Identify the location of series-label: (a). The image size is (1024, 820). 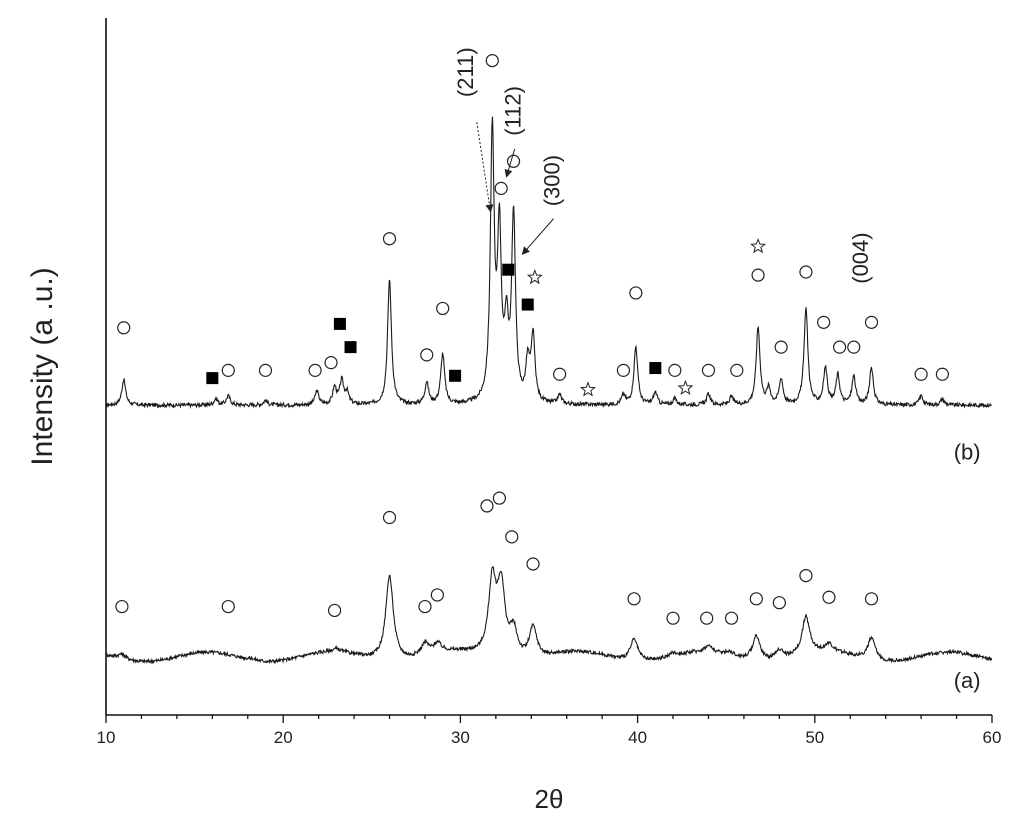
(967, 680).